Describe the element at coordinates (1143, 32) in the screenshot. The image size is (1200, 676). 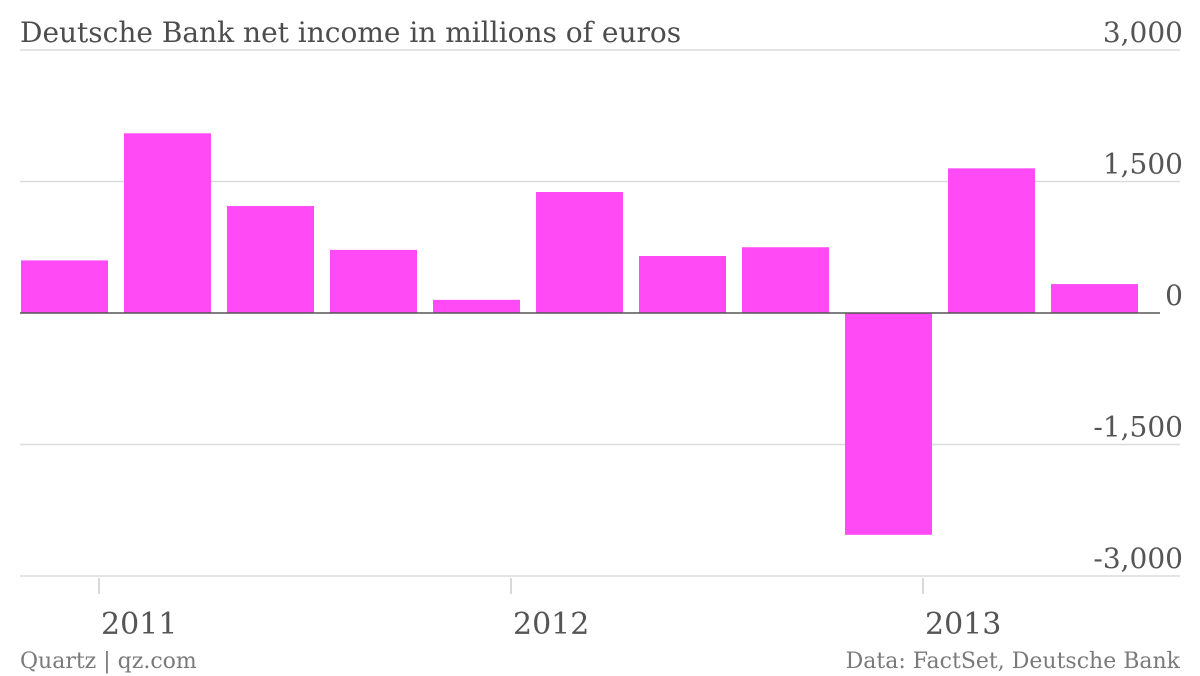
I see `y-tick-label: 3,000` at that location.